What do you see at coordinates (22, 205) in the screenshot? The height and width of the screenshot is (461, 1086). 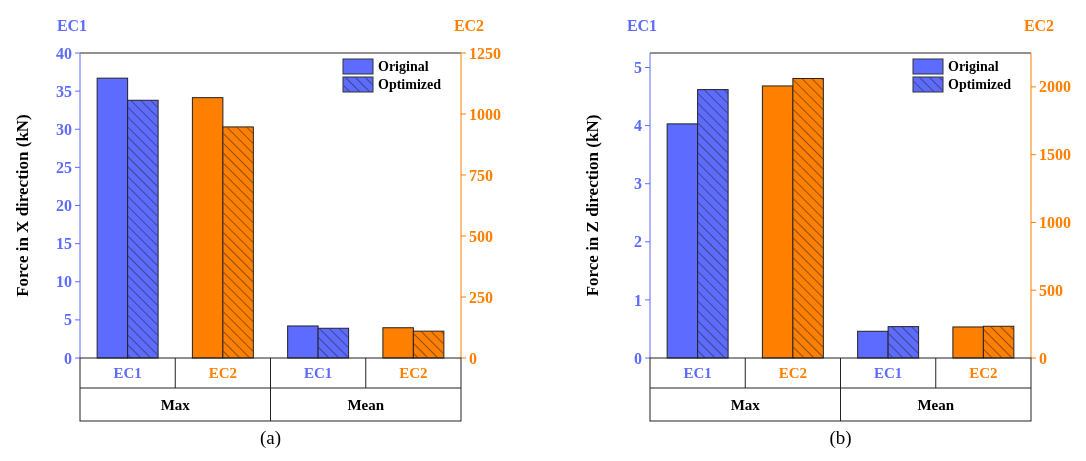 I see `y-axis-title: Force in X direction (kN)` at bounding box center [22, 205].